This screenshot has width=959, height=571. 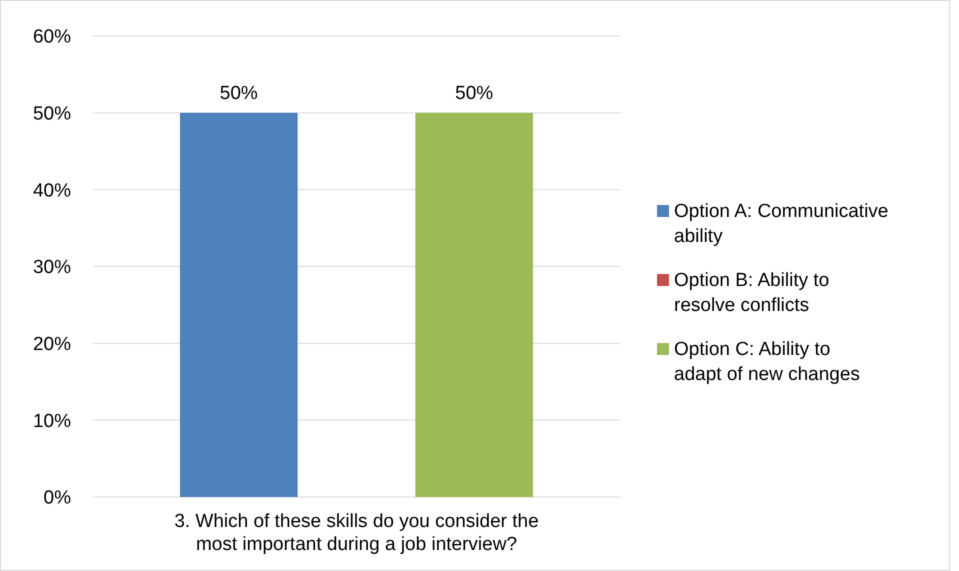 What do you see at coordinates (356, 533) in the screenshot?
I see `x-tick-label: 3. Which of these skills do you consider the most important during a job interview?` at bounding box center [356, 533].